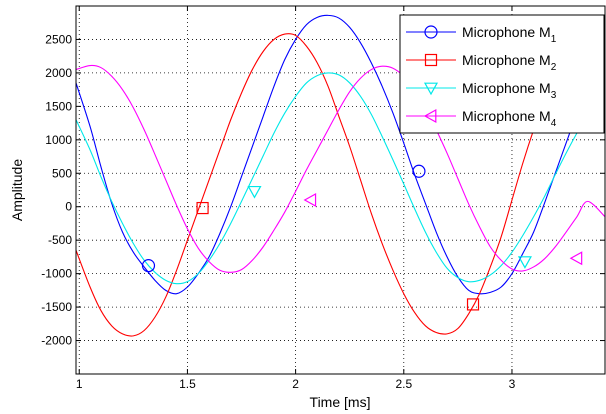 The image size is (606, 414). What do you see at coordinates (431, 32) in the screenshot?
I see `legend-marker-m1` at bounding box center [431, 32].